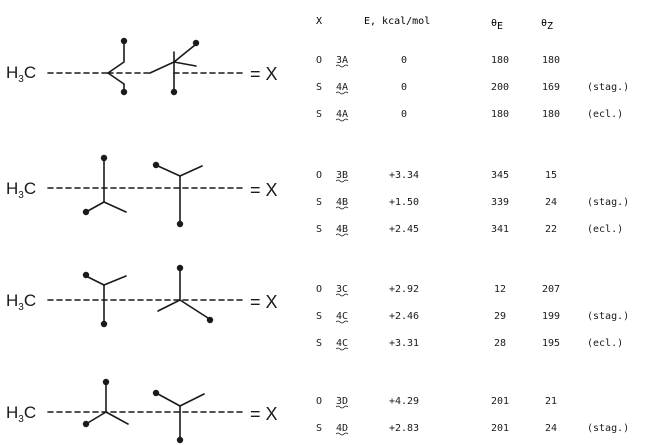  I want to click on cell-energy: +2.92, so click(404, 289).